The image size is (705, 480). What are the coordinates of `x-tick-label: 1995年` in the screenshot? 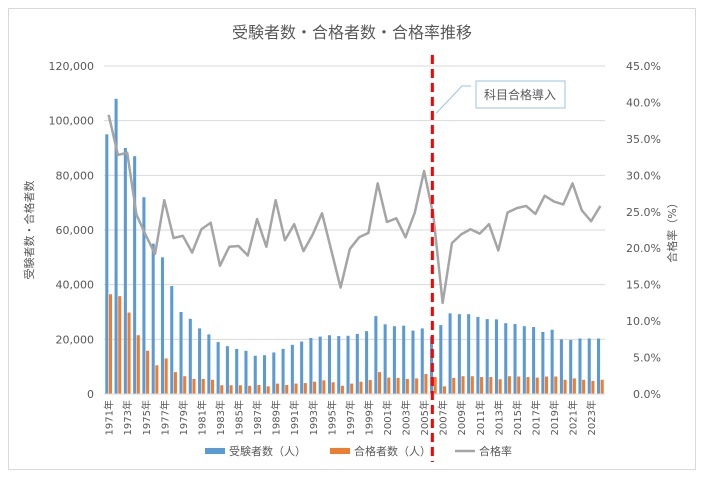 It's located at (331, 417).